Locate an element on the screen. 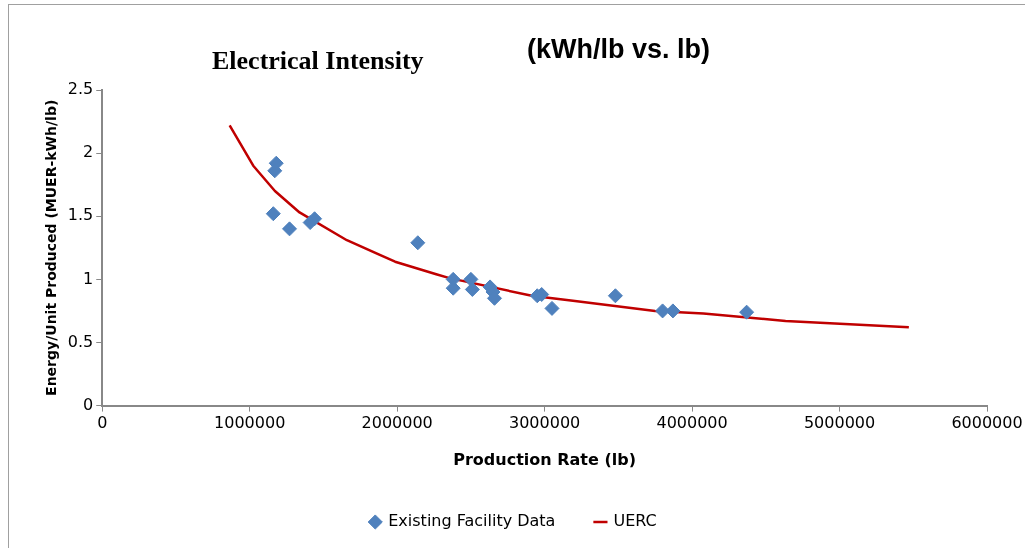 This screenshot has height=550, width=1027. chart-title: Electrical Intensity is located at coordinates (318, 61).